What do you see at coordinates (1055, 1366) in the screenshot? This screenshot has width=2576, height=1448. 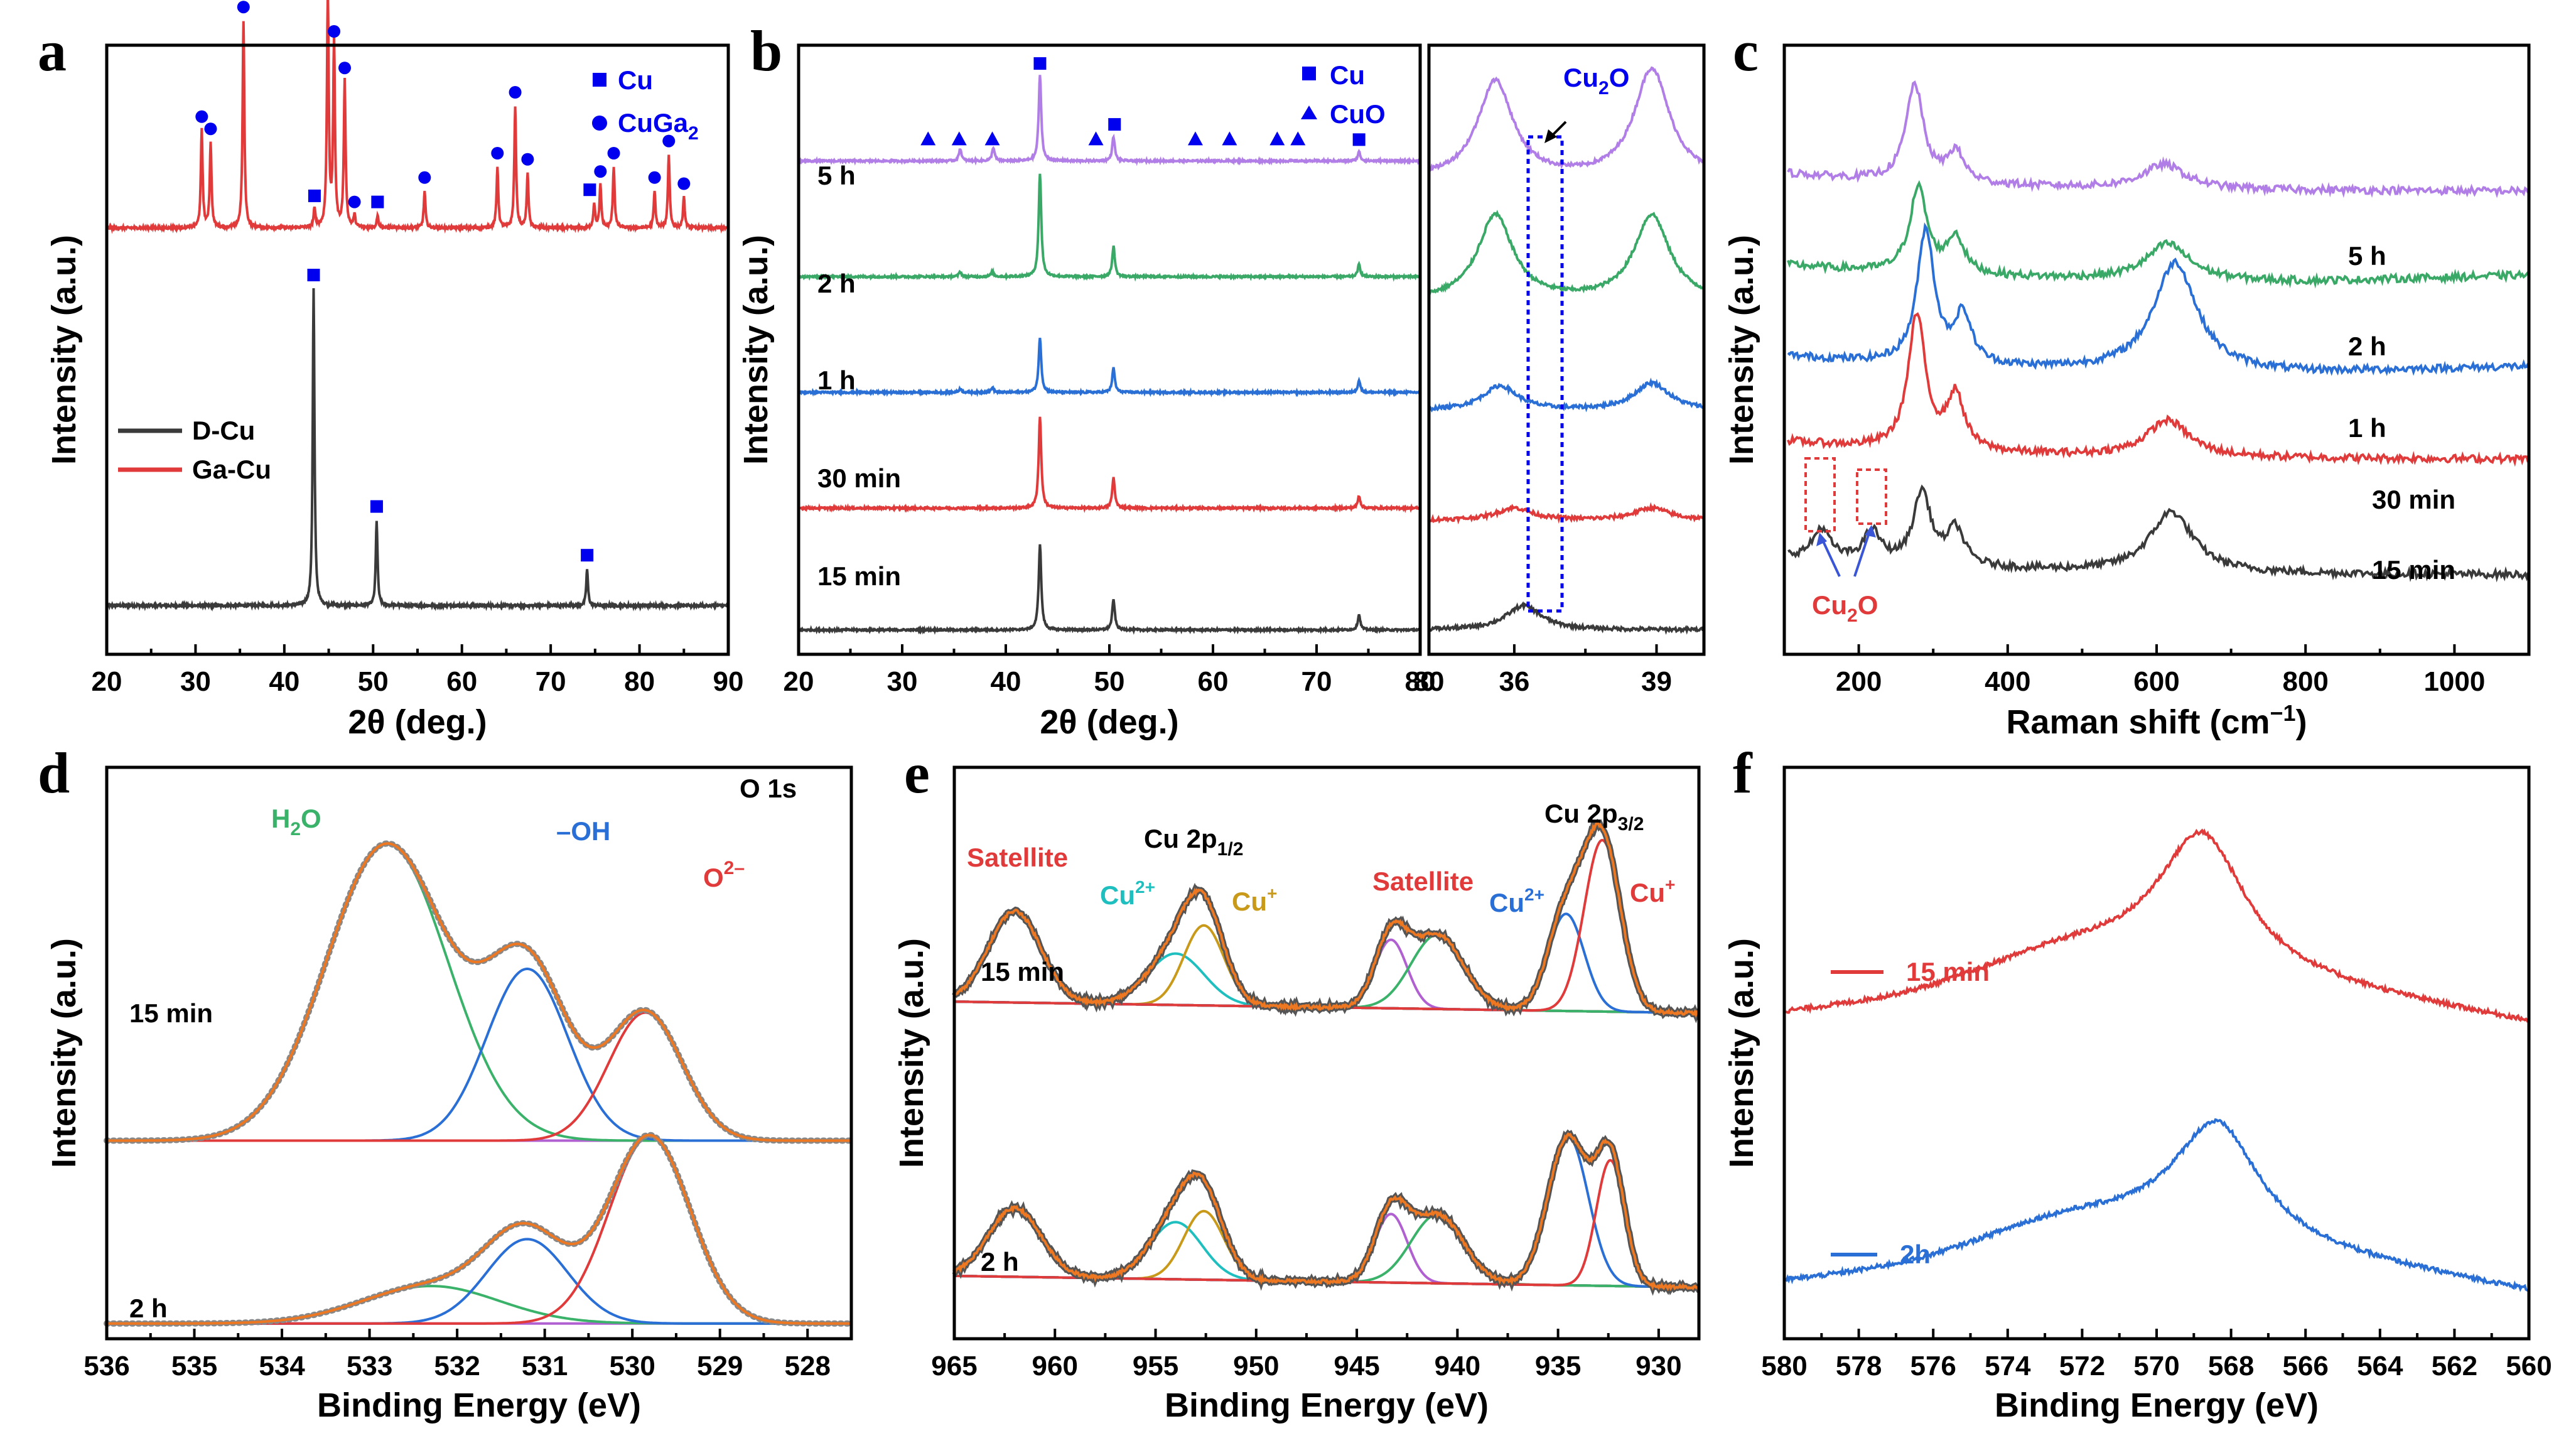 I see `e-x-tick-label: 960` at bounding box center [1055, 1366].